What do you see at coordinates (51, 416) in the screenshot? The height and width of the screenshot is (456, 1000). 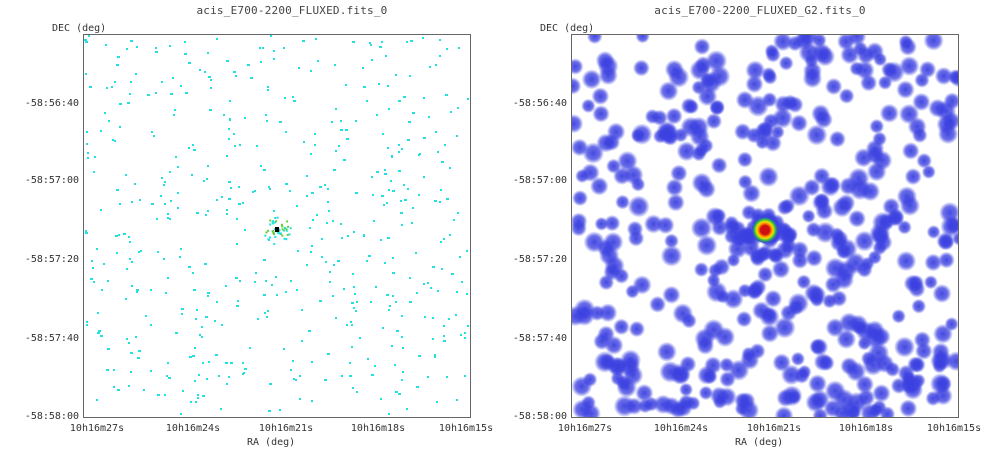 I see `y-tick-left: -58:58:00` at bounding box center [51, 416].